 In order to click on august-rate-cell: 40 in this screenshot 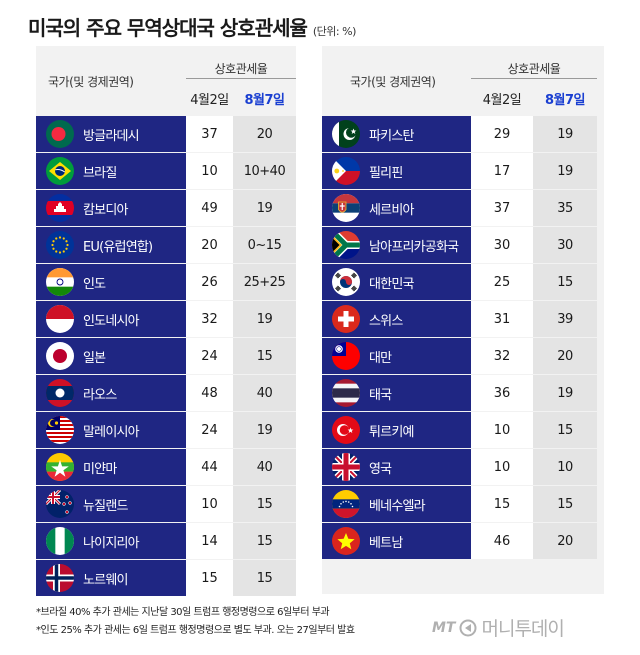, I will do `click(264, 393)`.